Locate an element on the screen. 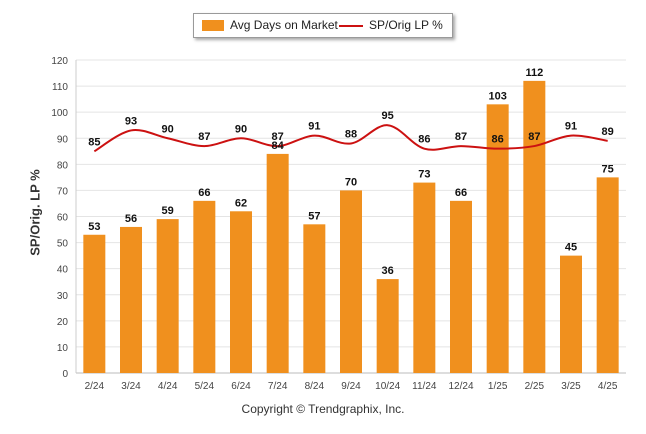 Image resolution: width=646 pixels, height=434 pixels. x-tick-label: 6/24 is located at coordinates (241, 386).